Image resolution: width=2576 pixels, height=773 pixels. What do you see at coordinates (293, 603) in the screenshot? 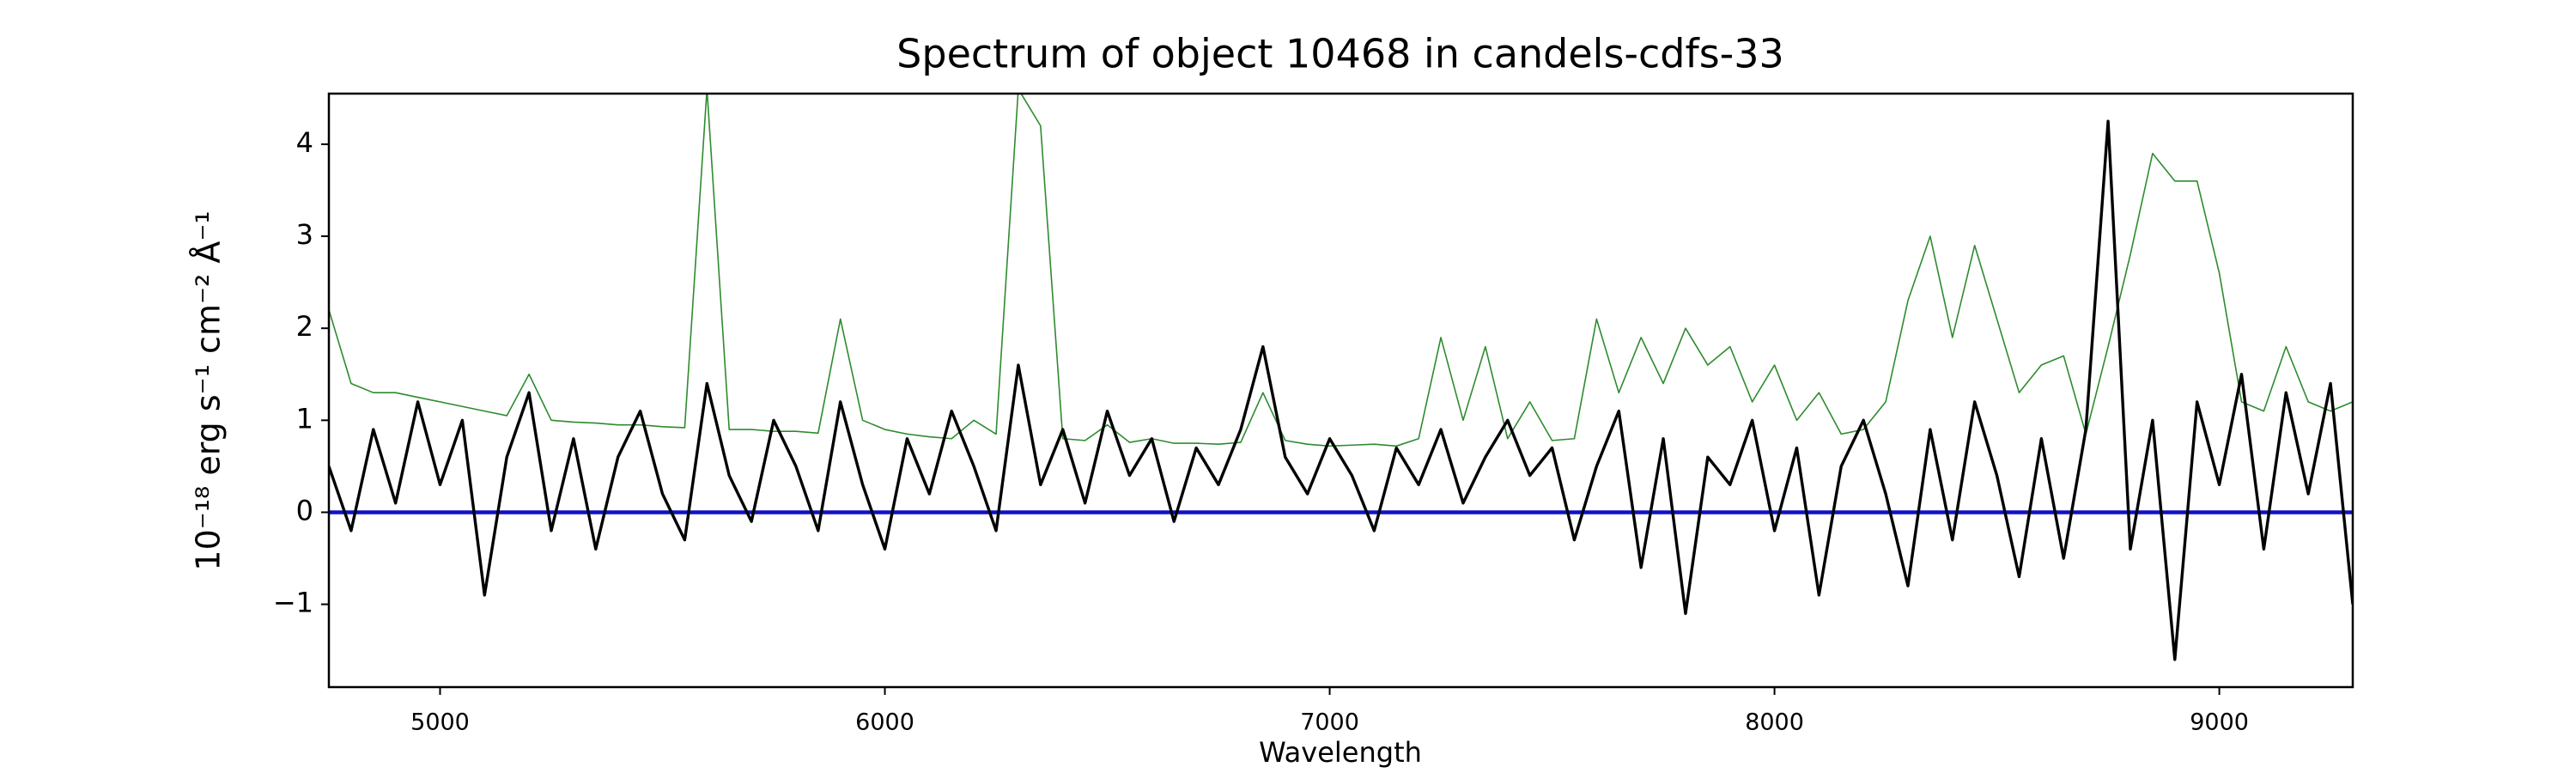
I see `y-tick-label: −1` at bounding box center [293, 603].